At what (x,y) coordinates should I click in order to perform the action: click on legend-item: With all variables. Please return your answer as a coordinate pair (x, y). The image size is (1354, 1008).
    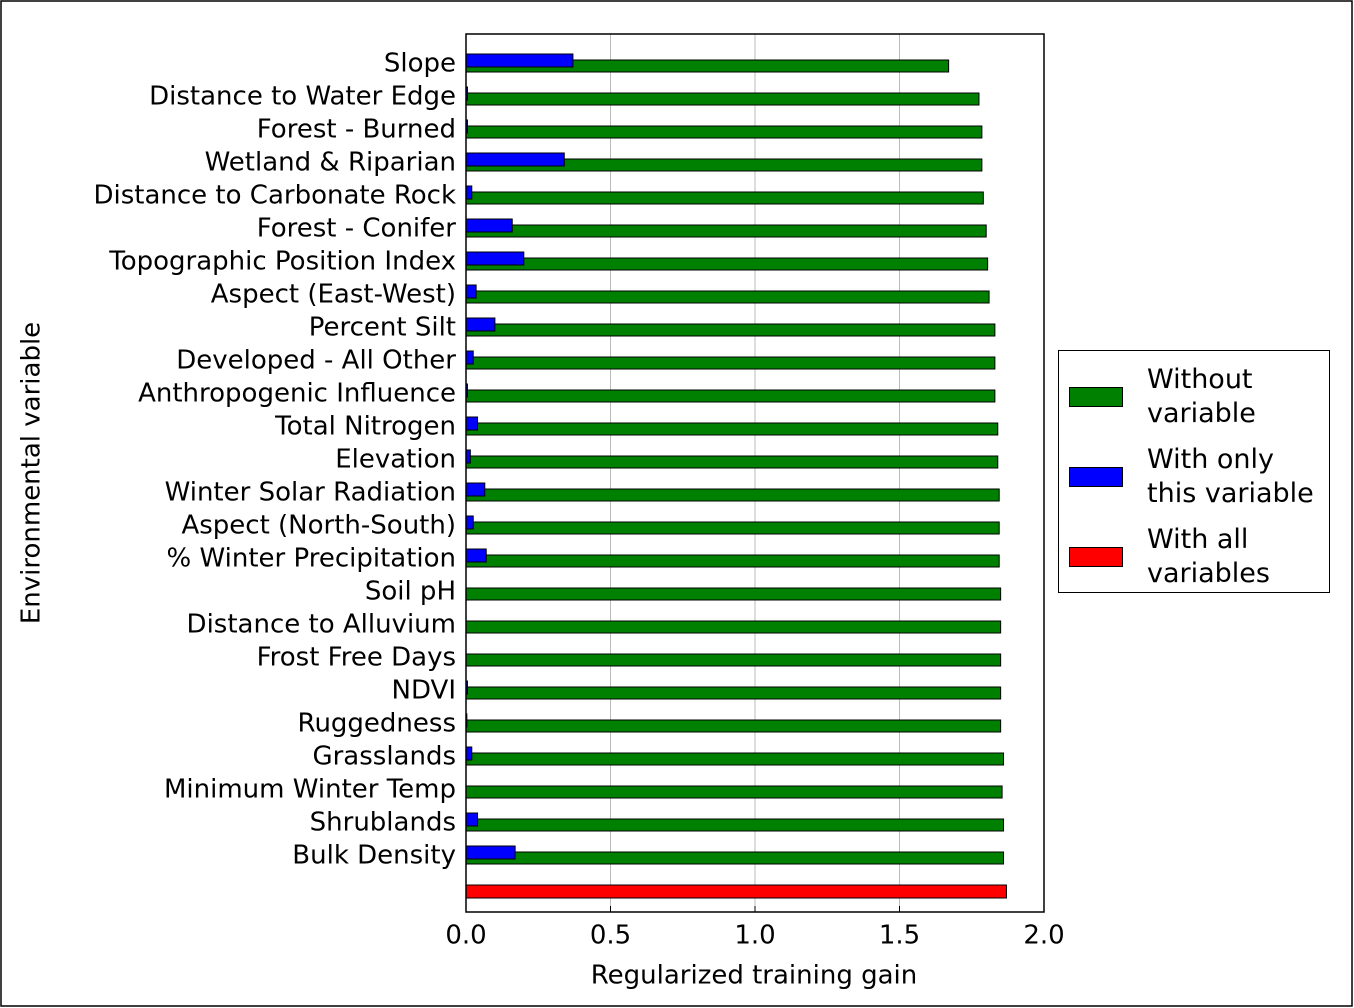
    Looking at the image, I should click on (1197, 557).